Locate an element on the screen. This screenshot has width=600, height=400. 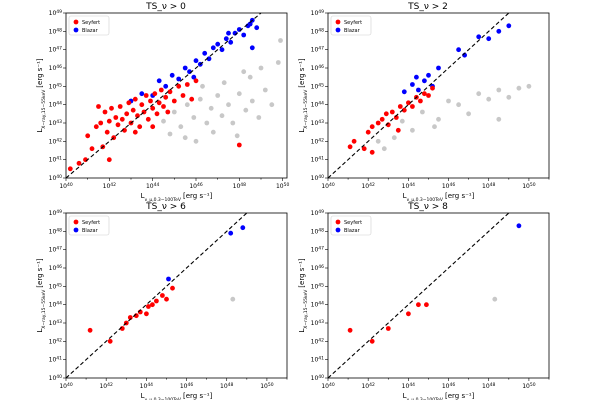
y-tick-label: 1045 is located at coordinates (56, 86).